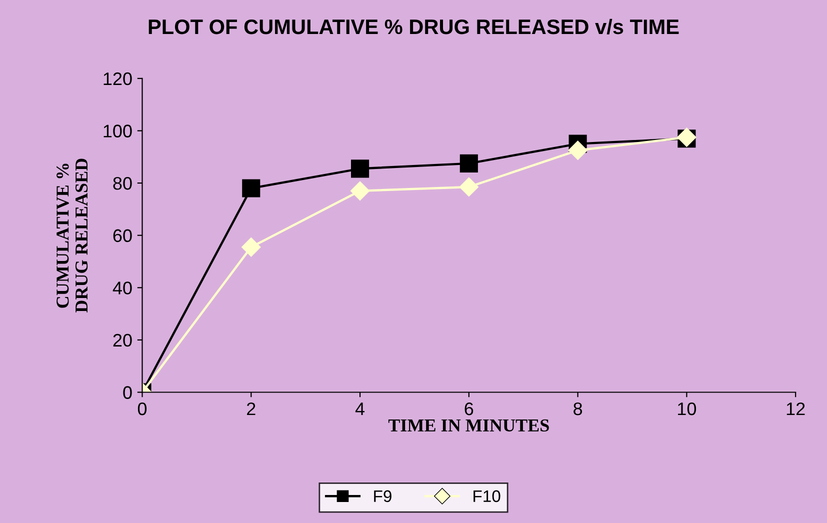 The width and height of the screenshot is (827, 523). What do you see at coordinates (118, 79) in the screenshot?
I see `y-tick-label: 120` at bounding box center [118, 79].